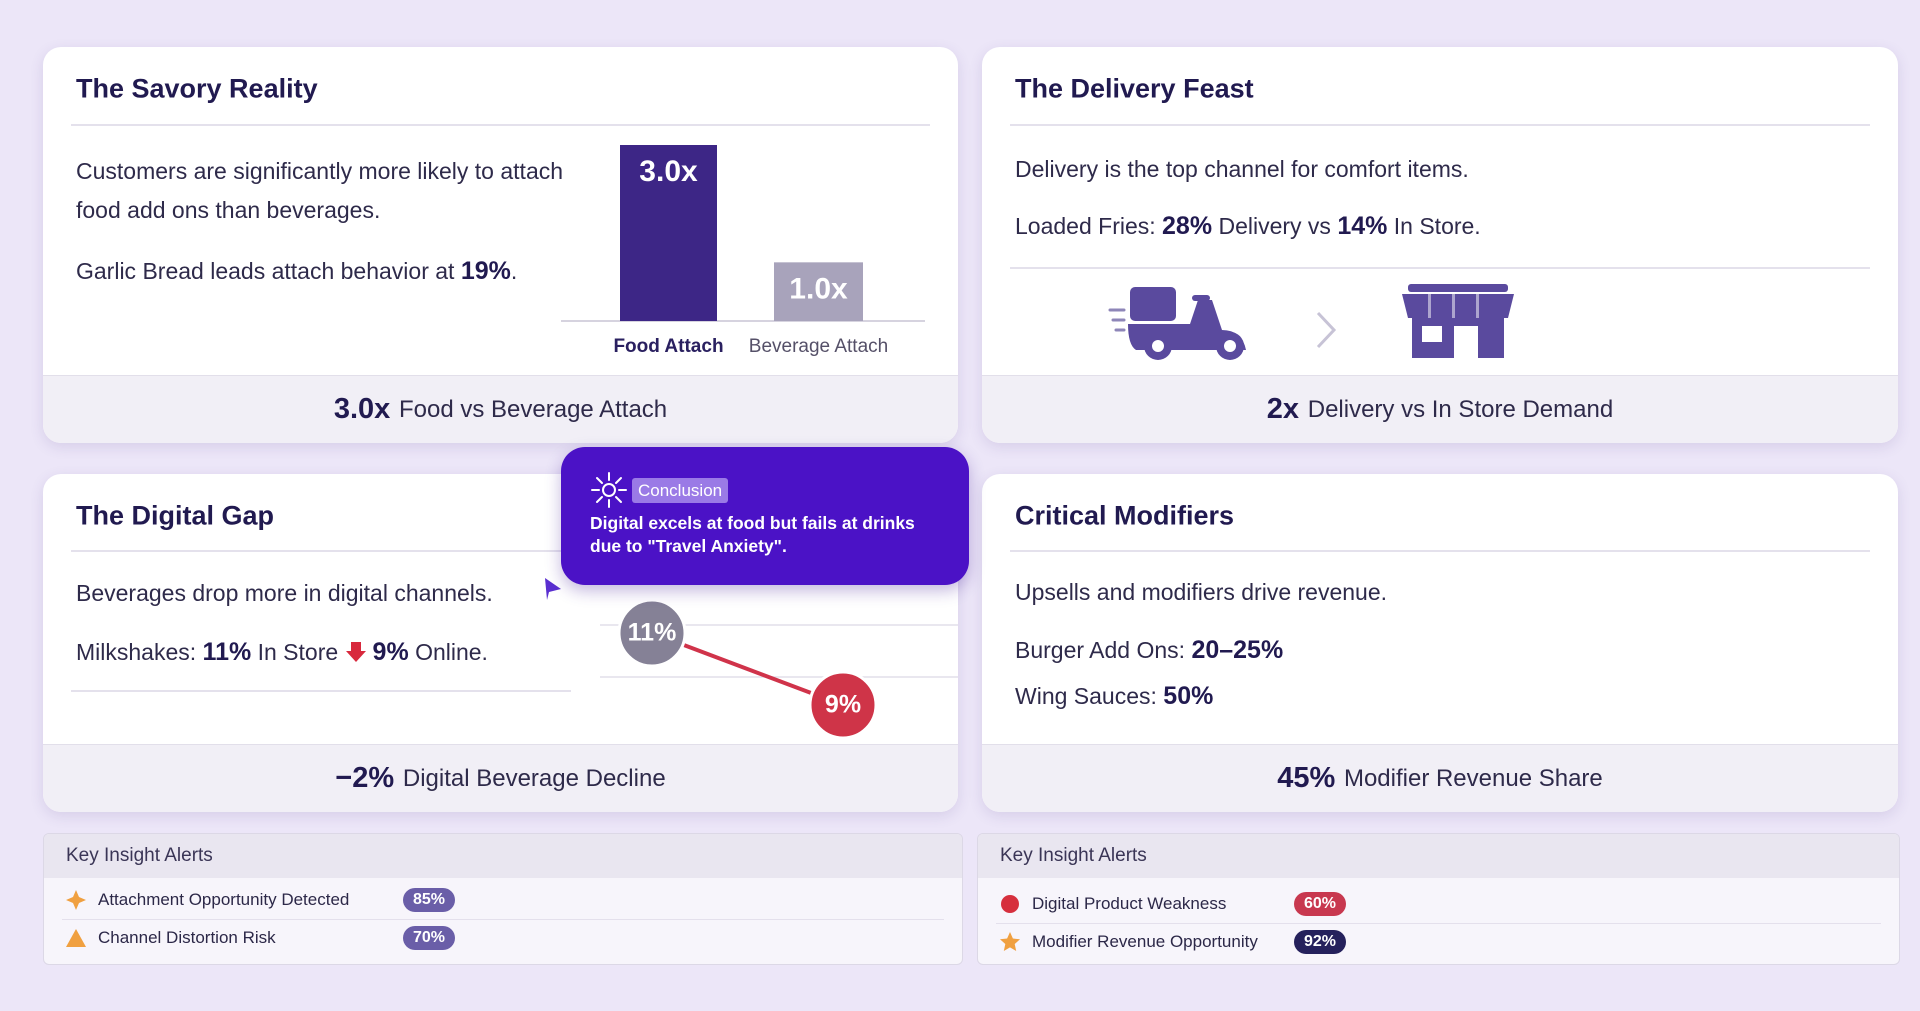  What do you see at coordinates (1187, 226) in the screenshot?
I see `text-segment: 28%` at bounding box center [1187, 226].